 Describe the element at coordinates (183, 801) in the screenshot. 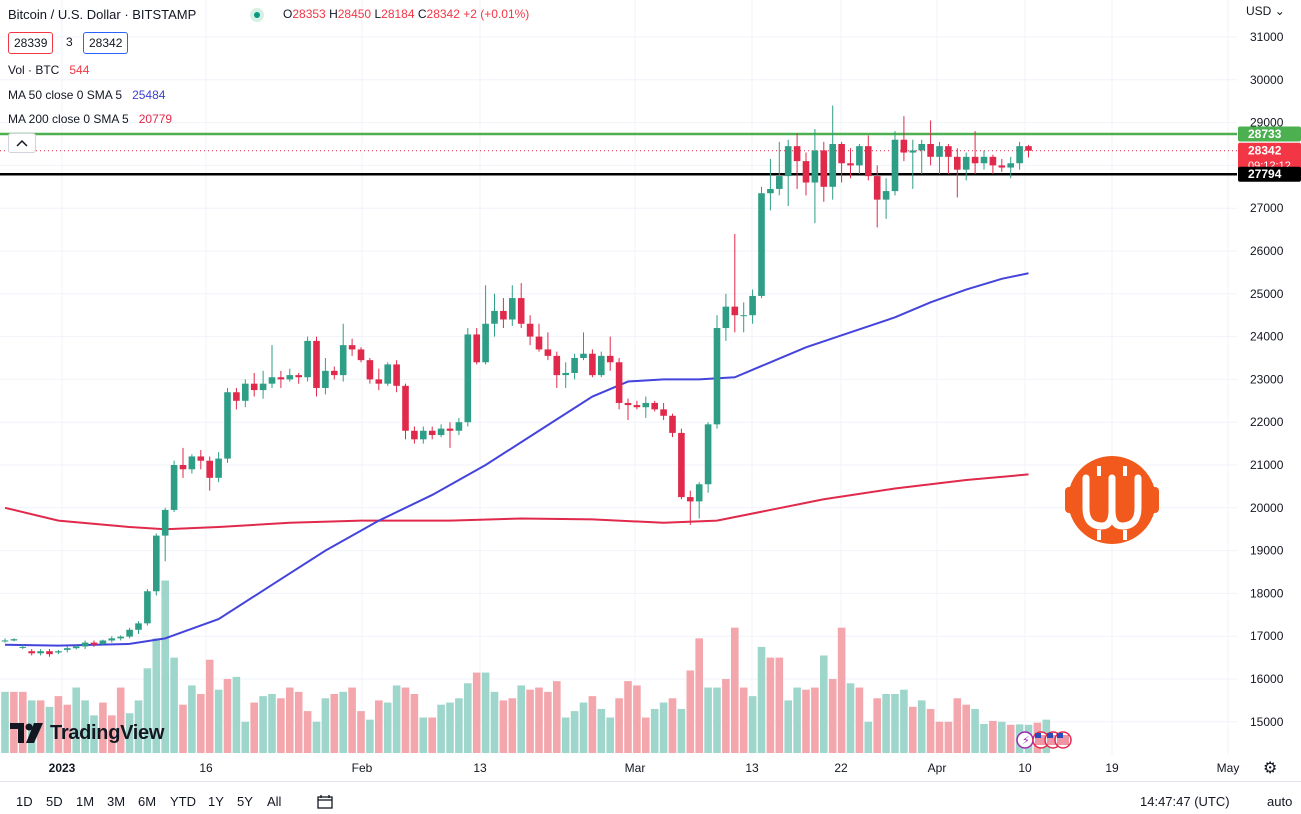

I see `timeframe-ytd: YTD` at that location.